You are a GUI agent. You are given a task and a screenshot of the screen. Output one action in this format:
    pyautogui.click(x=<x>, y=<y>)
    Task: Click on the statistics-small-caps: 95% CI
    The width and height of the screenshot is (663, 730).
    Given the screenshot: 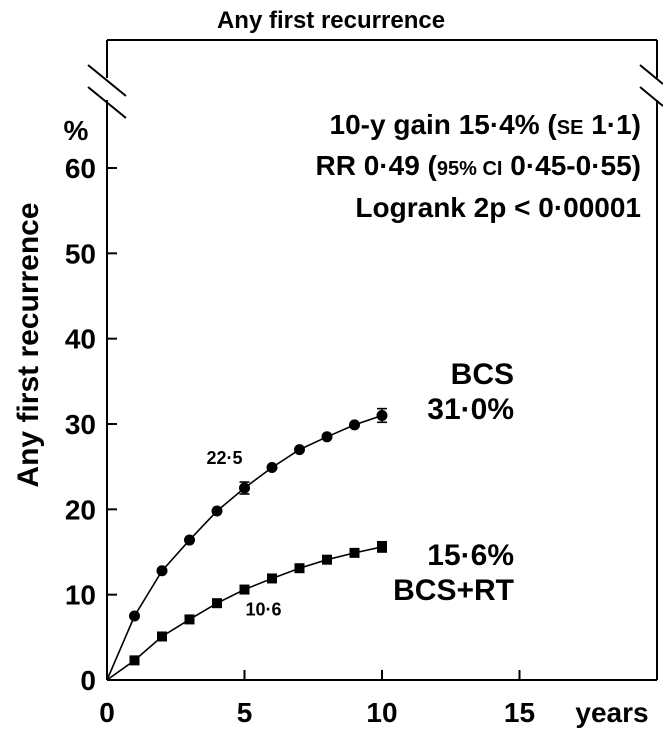 What is the action you would take?
    pyautogui.click(x=470, y=169)
    